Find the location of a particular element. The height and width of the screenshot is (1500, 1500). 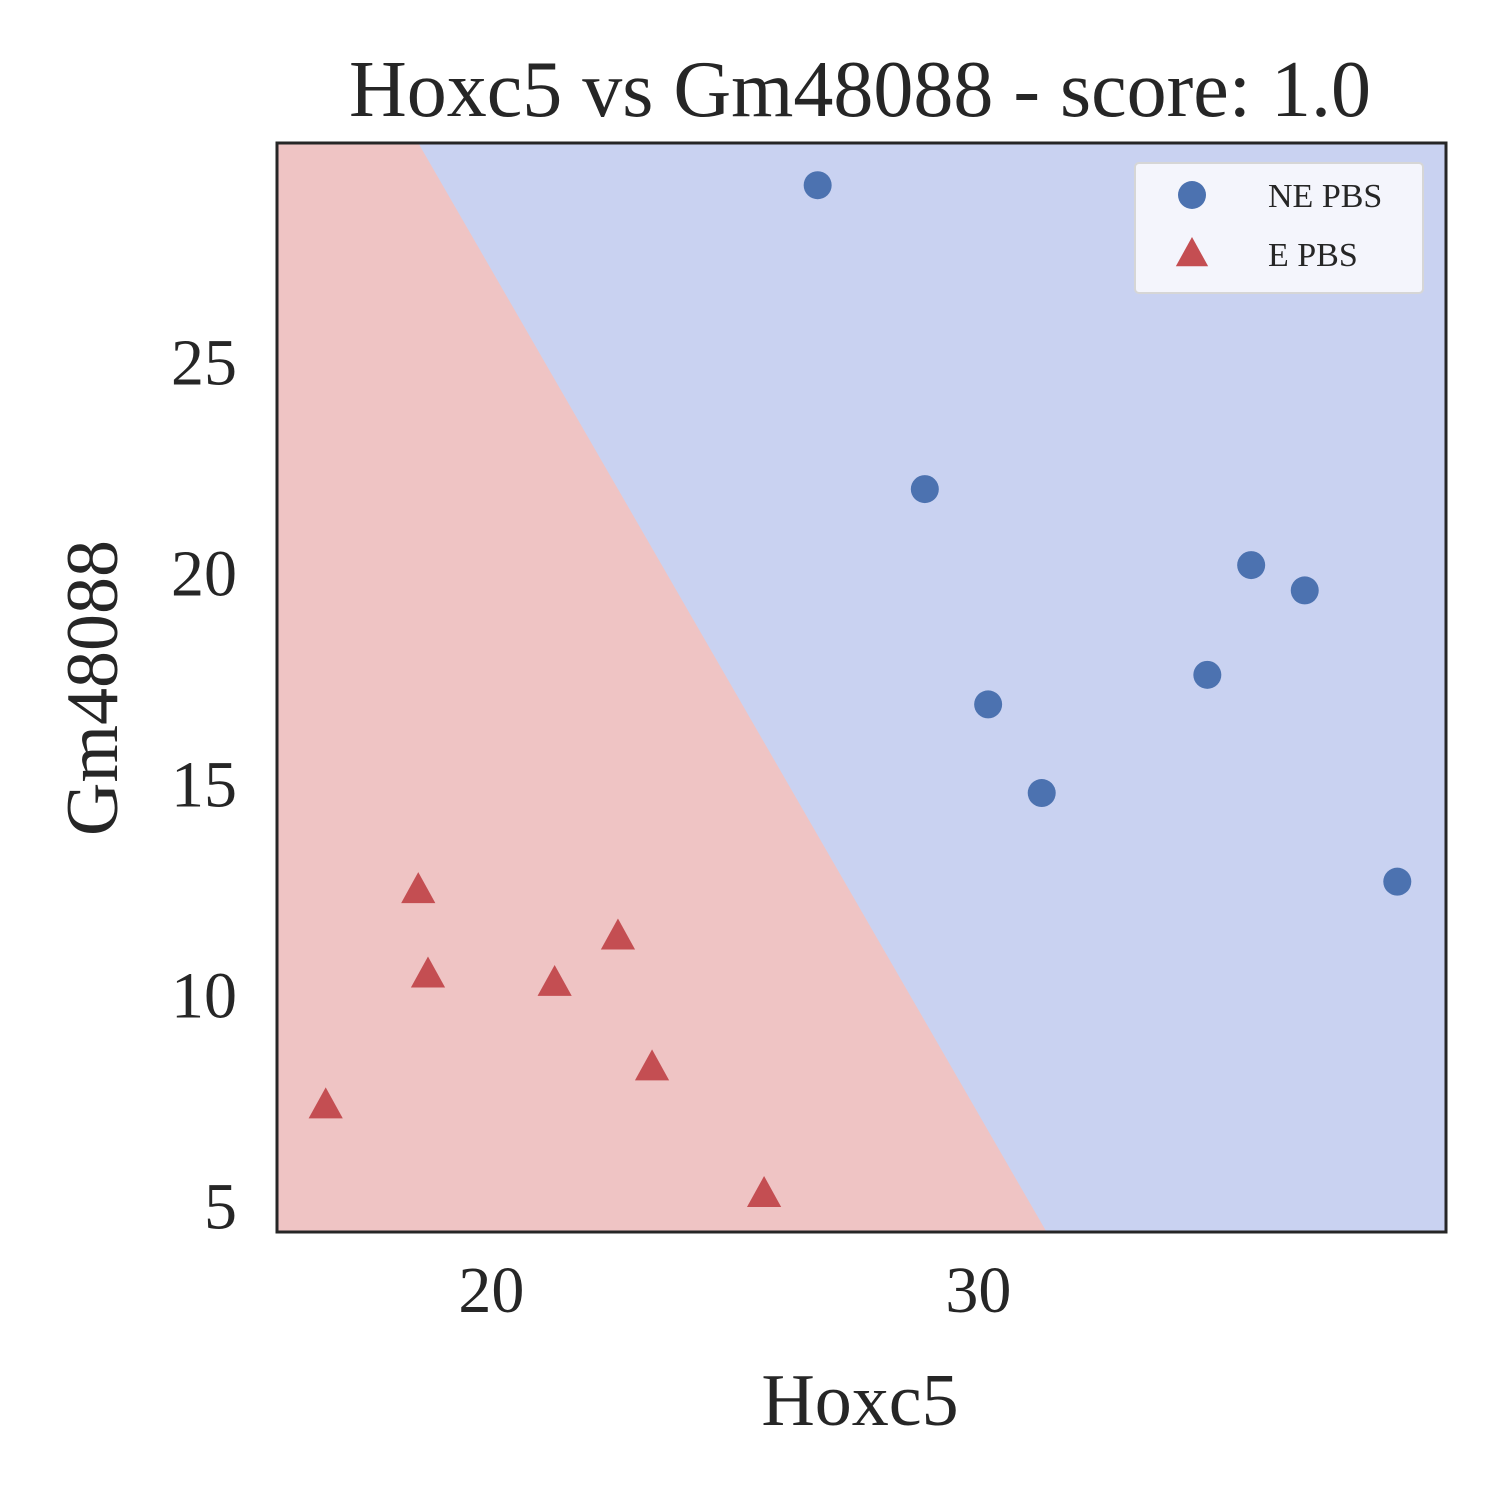

x-tick-label: 30 is located at coordinates (978, 1290).